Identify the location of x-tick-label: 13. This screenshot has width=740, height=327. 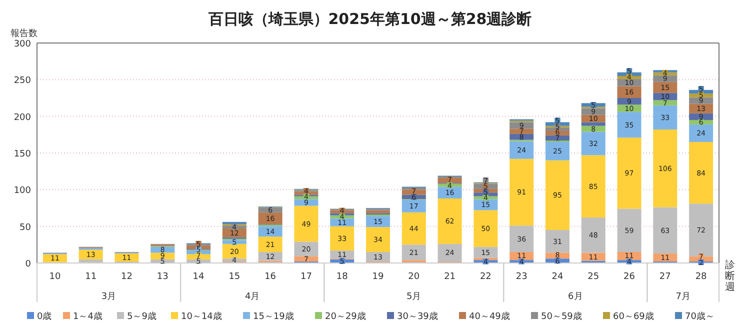
(162, 277).